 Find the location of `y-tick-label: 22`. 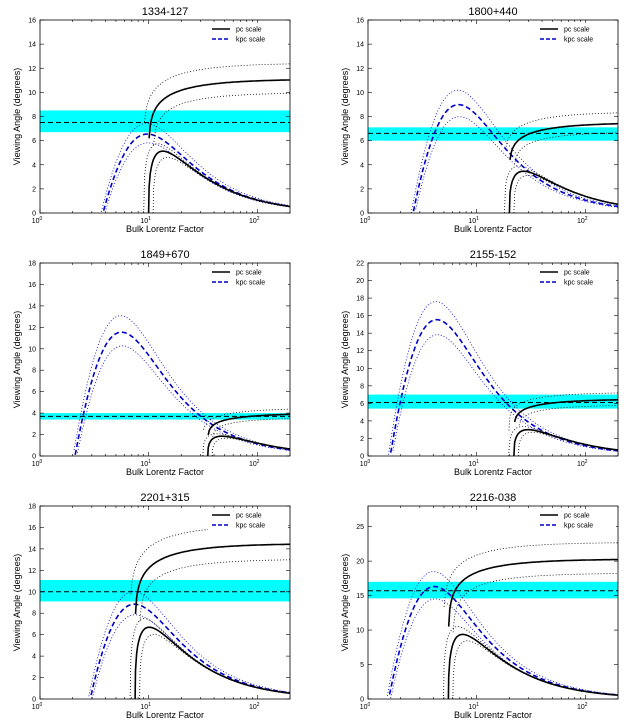

y-tick-label: 22 is located at coordinates (360, 264).